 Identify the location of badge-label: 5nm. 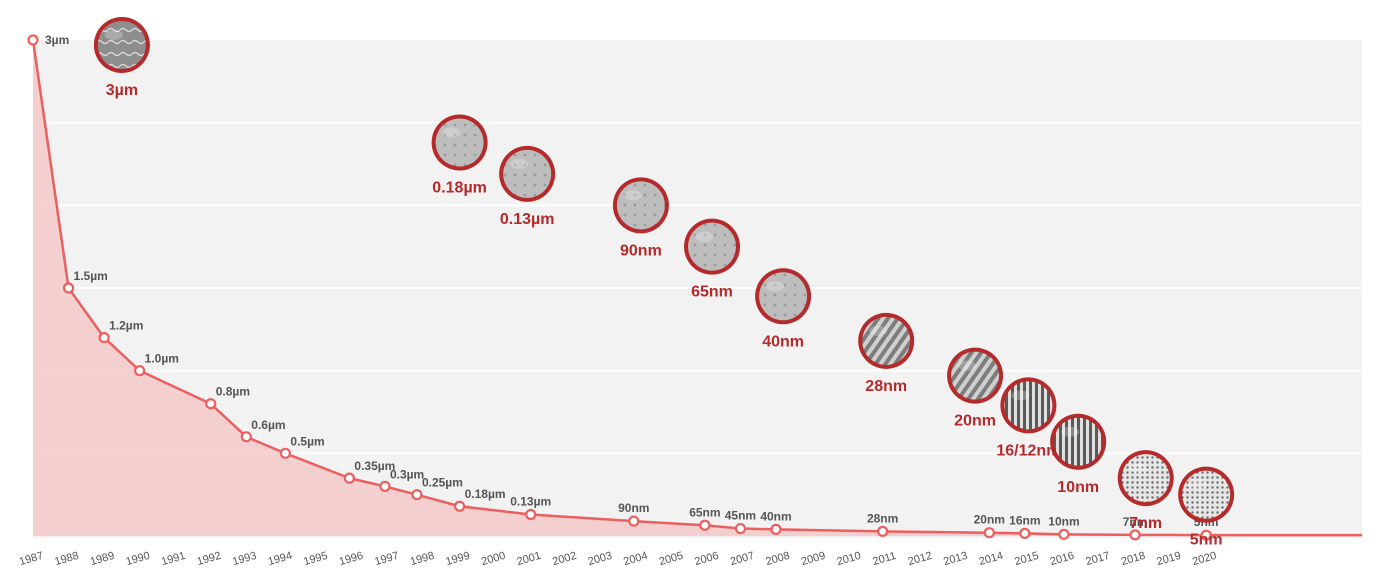
(1206, 540).